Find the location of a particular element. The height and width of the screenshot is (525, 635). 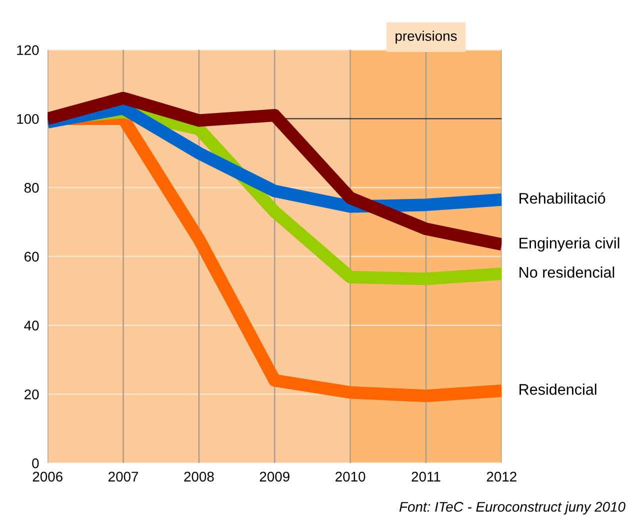

band-label: previsions is located at coordinates (426, 37).